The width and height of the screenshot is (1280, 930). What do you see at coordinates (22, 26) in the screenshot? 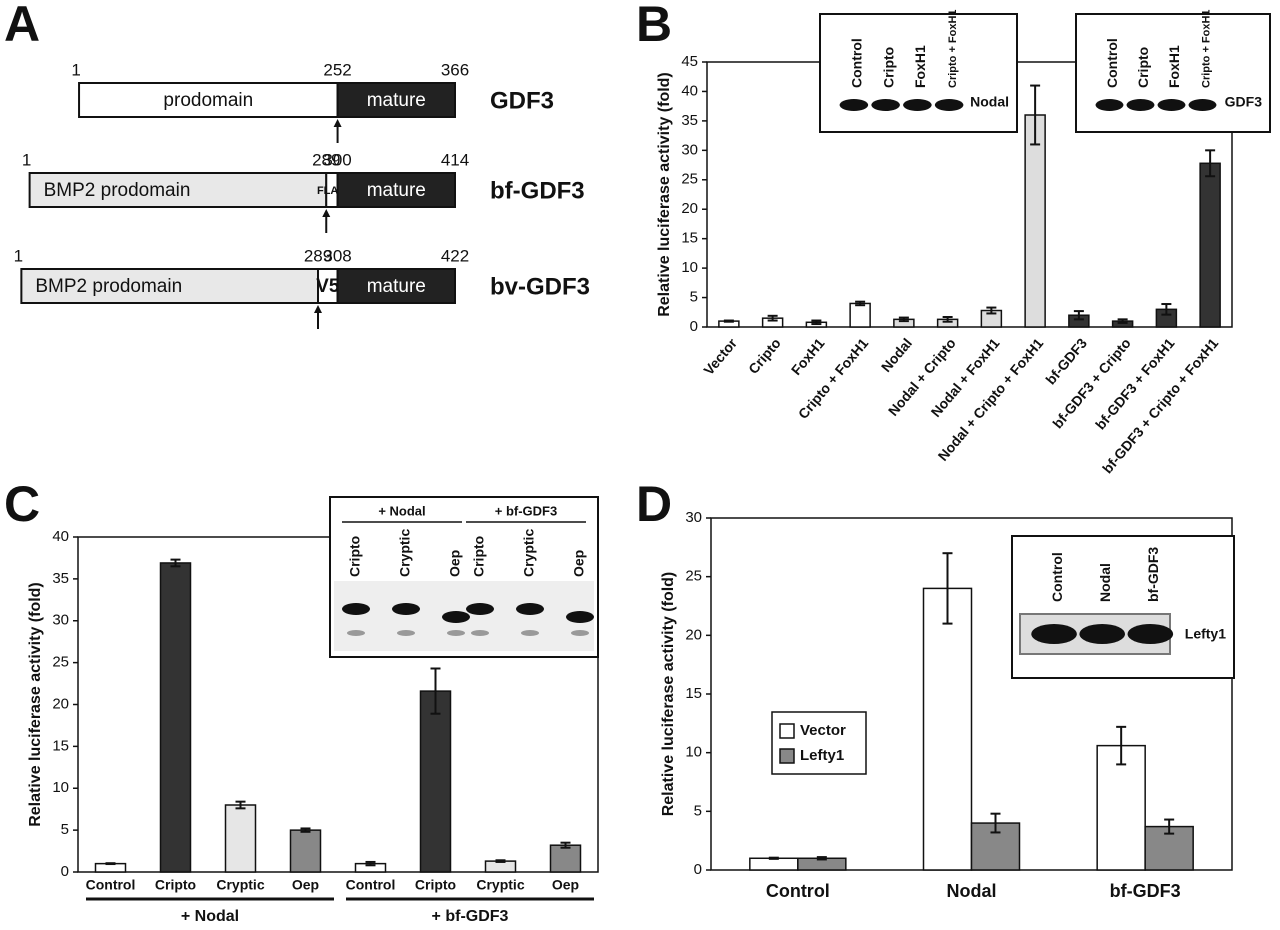
I see `panel-letter: A` at bounding box center [22, 26].